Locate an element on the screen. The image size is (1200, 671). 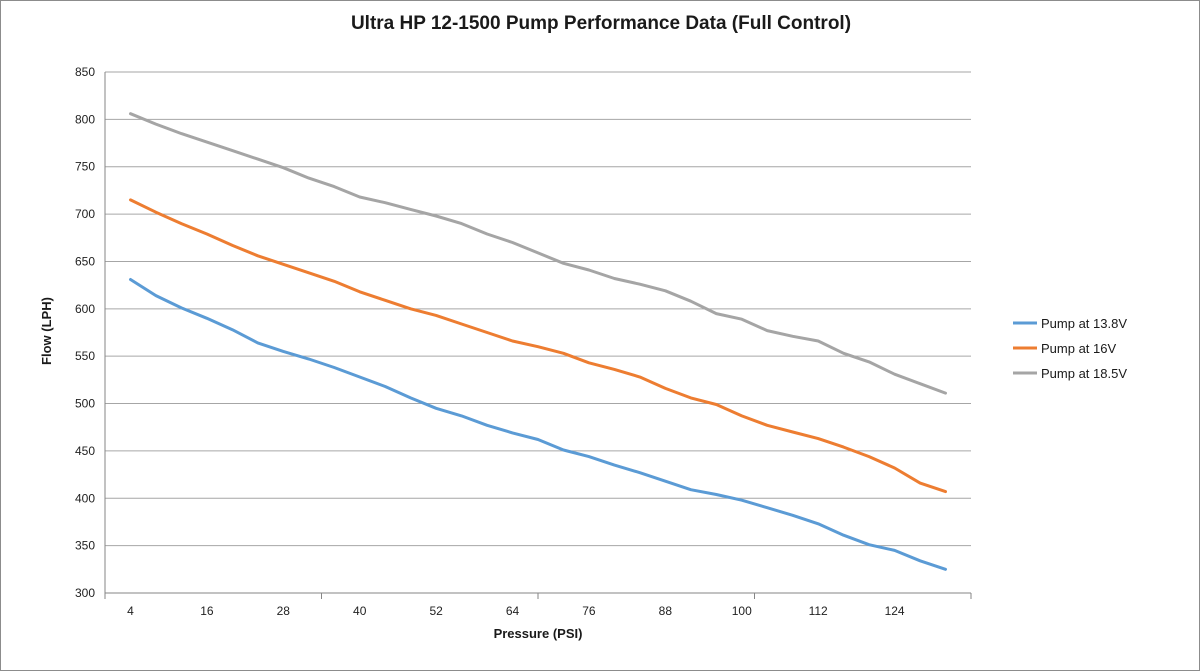
x-tick-label: 28 is located at coordinates (284, 611).